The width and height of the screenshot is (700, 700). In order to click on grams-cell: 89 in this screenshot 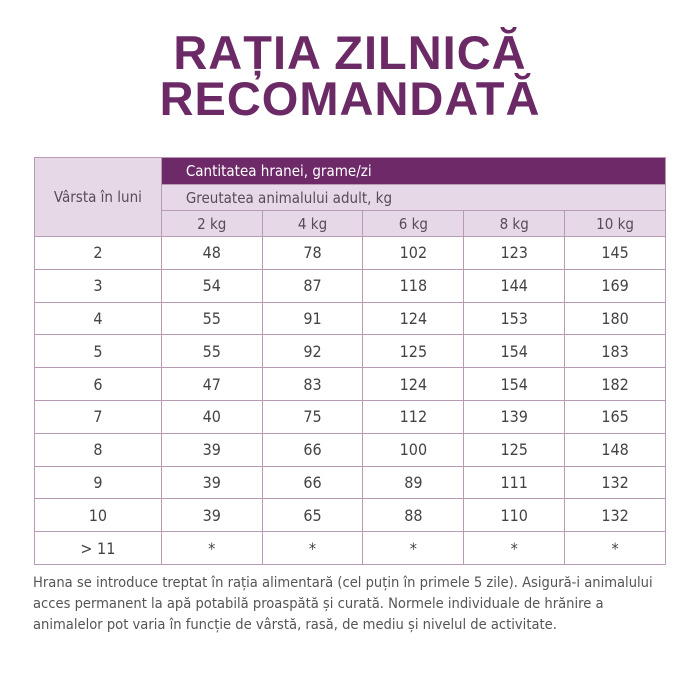, I will do `click(413, 482)`.